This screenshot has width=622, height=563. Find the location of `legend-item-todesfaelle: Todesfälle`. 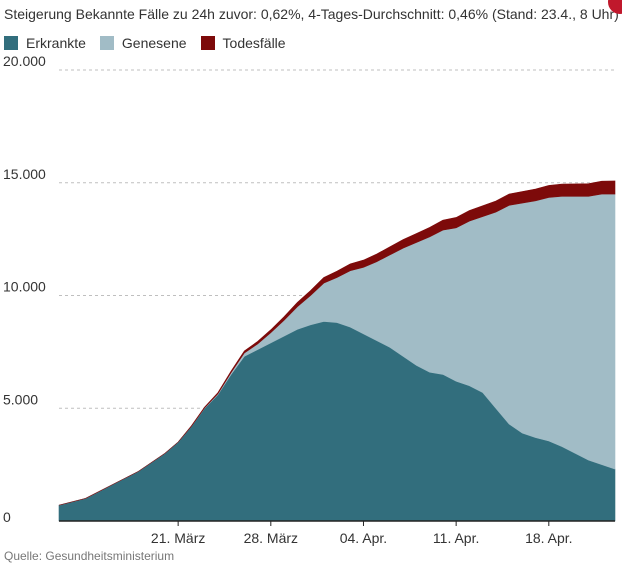

legend-item-todesfaelle: Todesfälle is located at coordinates (243, 43).